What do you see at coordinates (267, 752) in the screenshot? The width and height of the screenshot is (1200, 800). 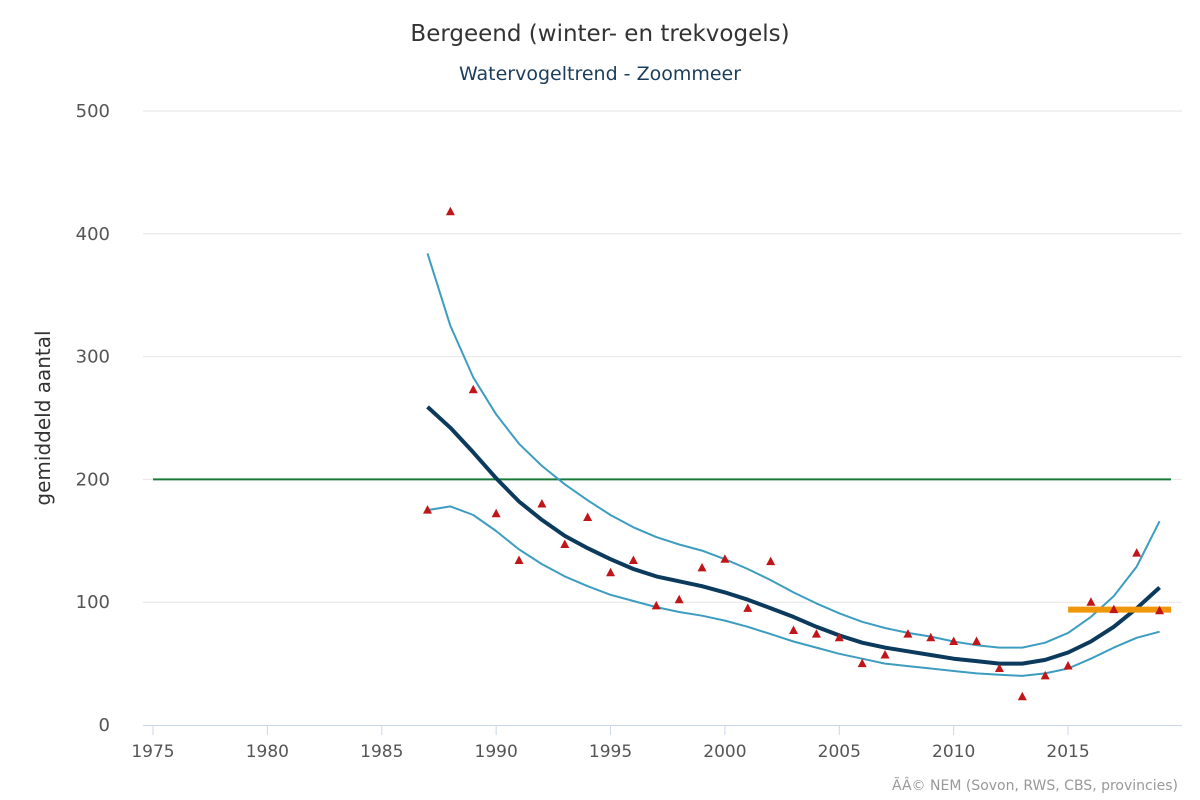 I see `x-tick-label: 1980` at bounding box center [267, 752].